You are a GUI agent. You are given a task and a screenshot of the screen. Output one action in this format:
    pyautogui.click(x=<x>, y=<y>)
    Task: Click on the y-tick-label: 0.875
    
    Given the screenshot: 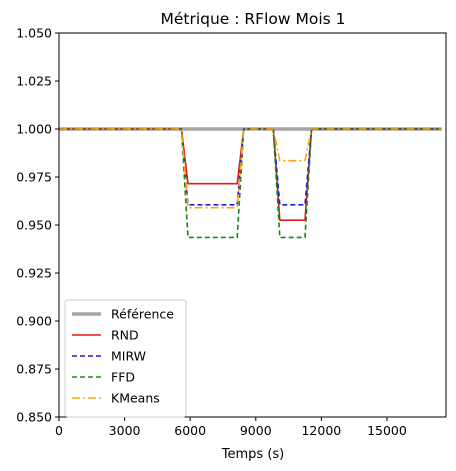 What is the action you would take?
    pyautogui.click(x=34, y=369)
    